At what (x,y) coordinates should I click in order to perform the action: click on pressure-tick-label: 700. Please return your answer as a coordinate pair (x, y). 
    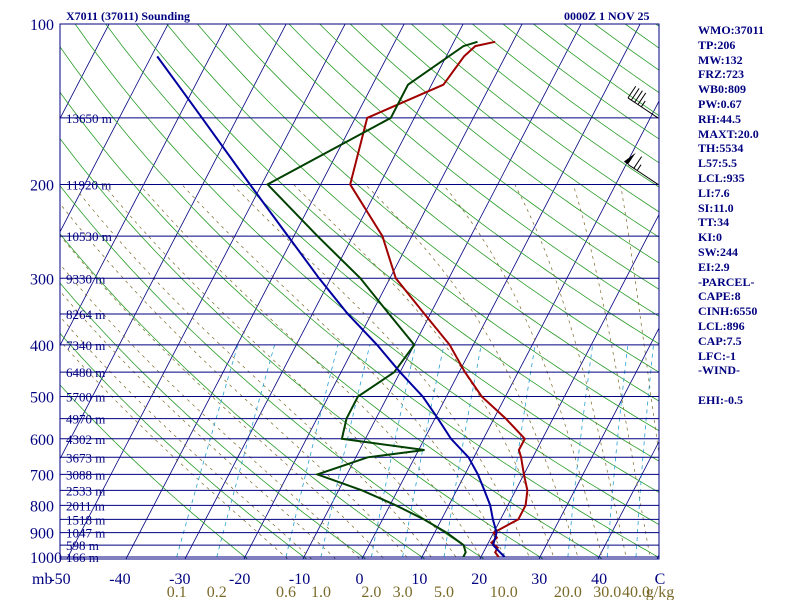
    Looking at the image, I should click on (42, 475).